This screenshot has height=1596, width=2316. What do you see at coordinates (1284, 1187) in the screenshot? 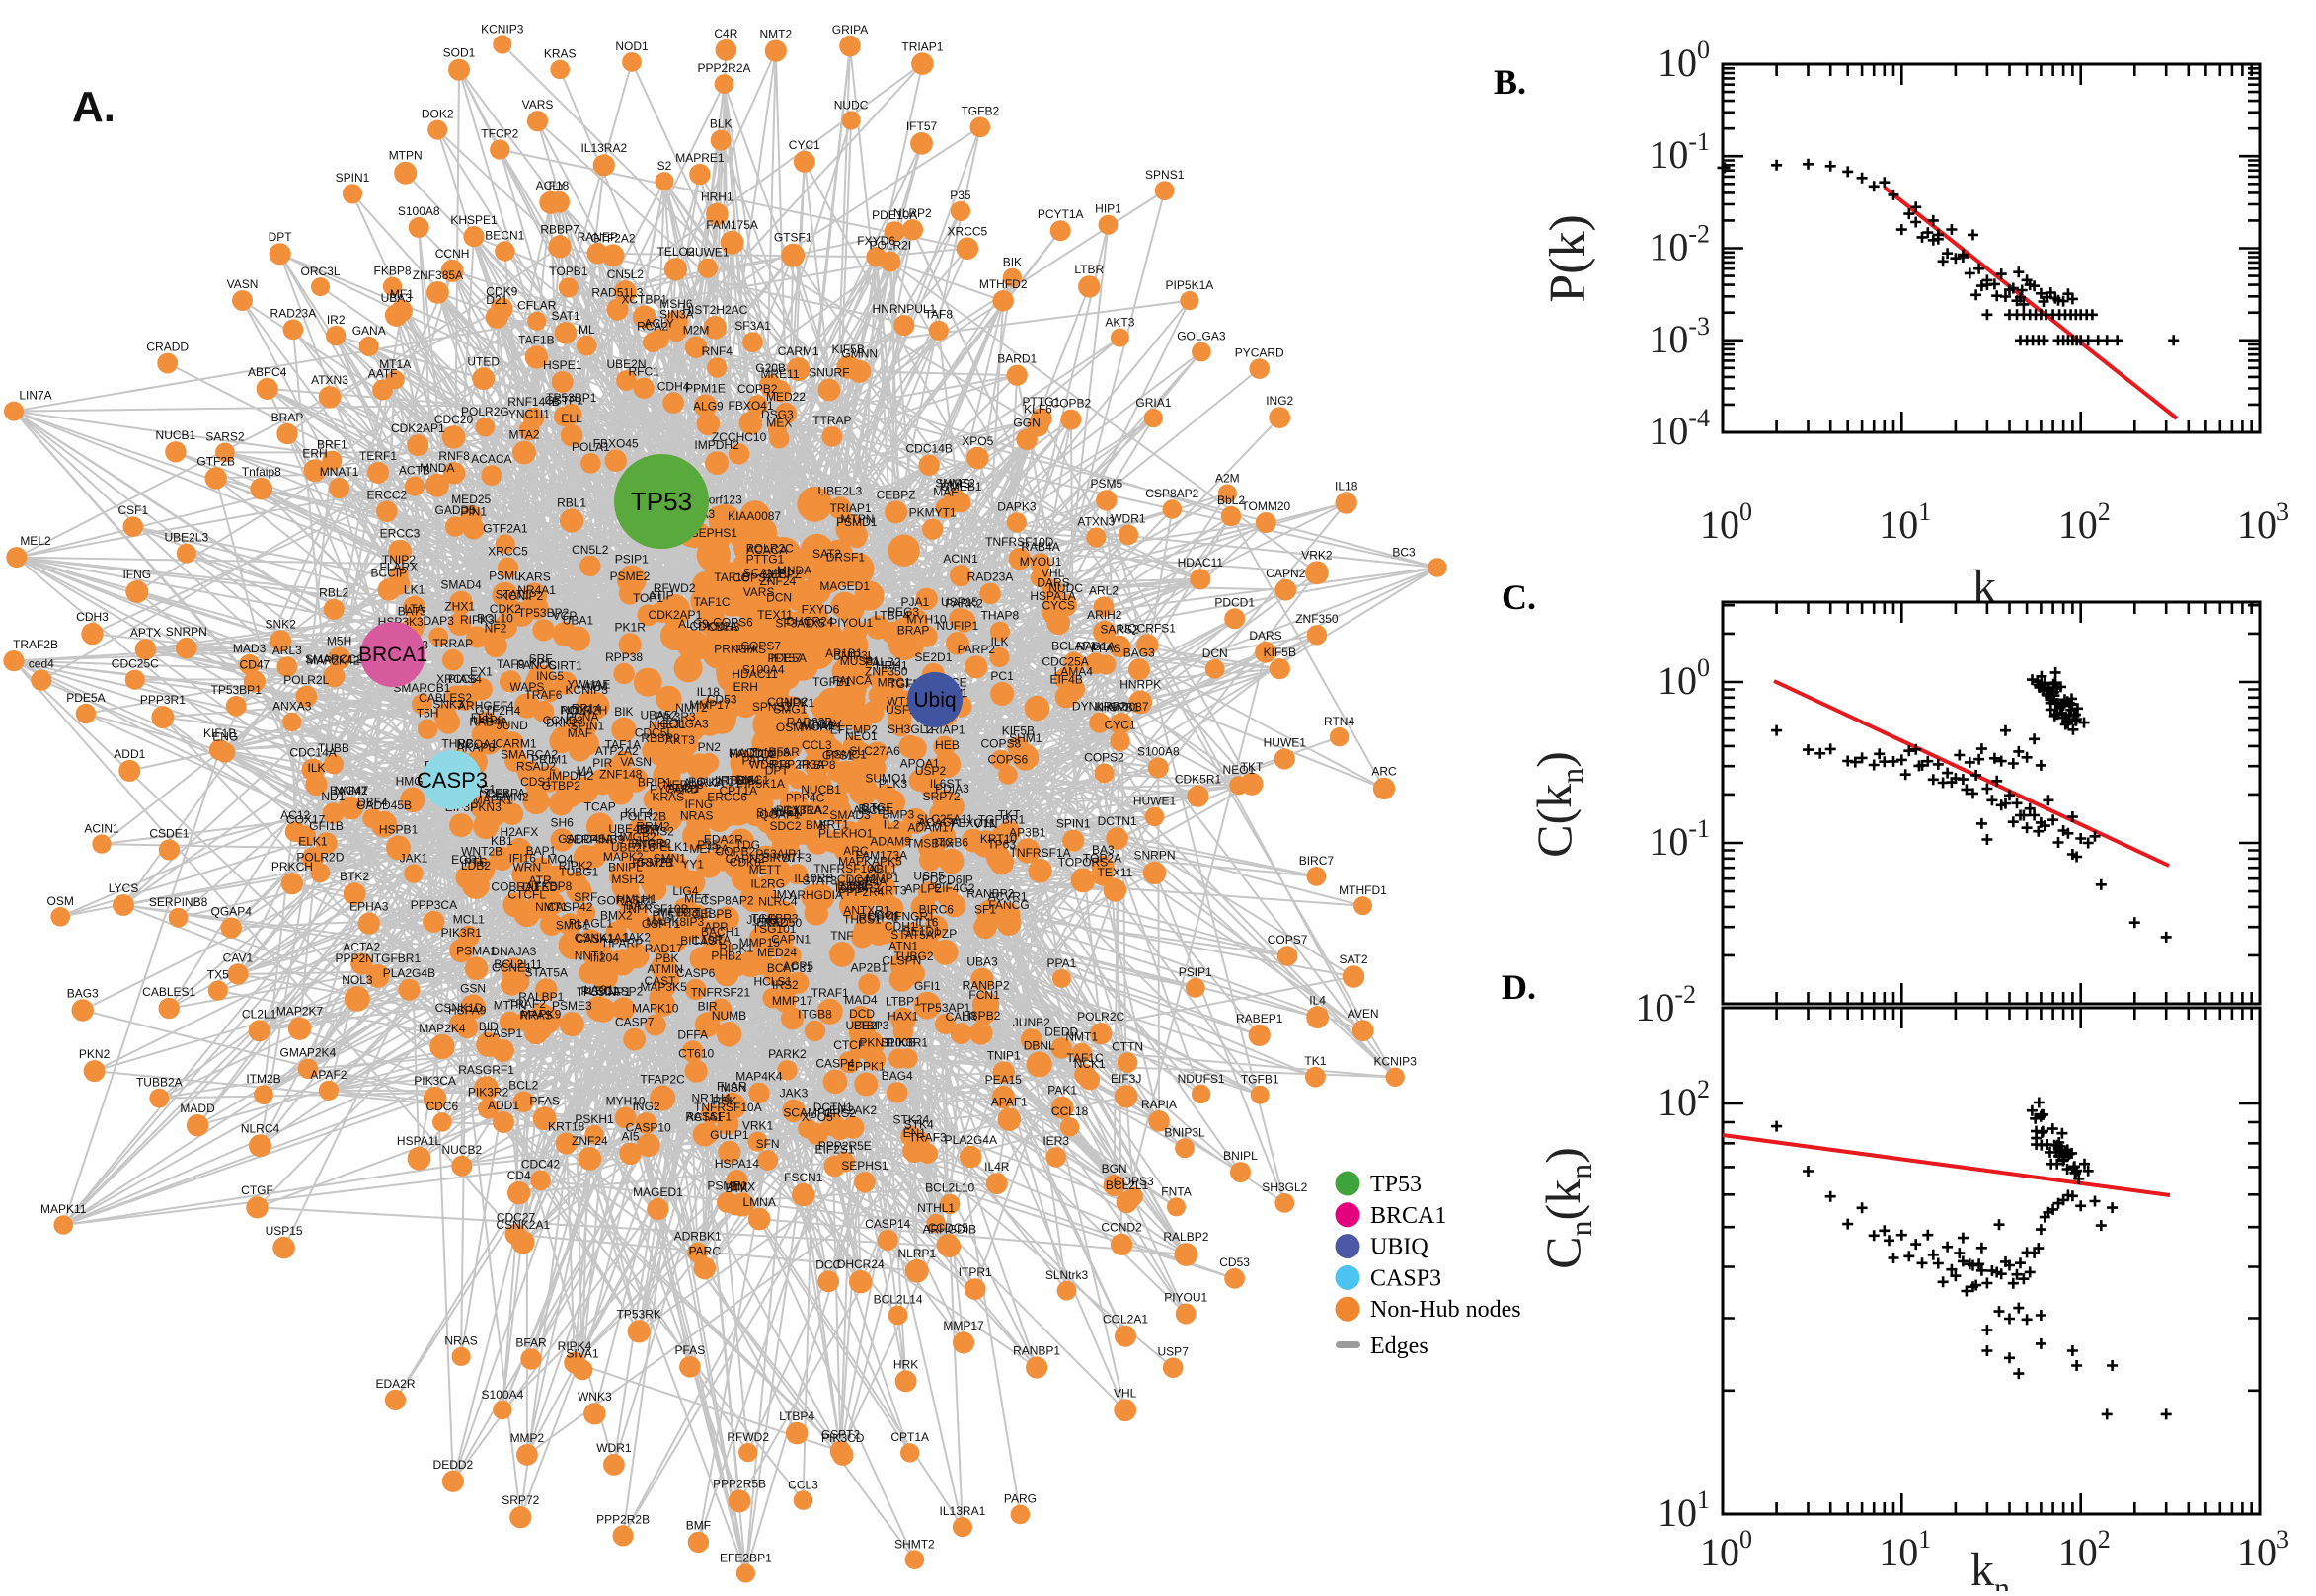
I see `svg-text: SH3GL2` at bounding box center [1284, 1187].